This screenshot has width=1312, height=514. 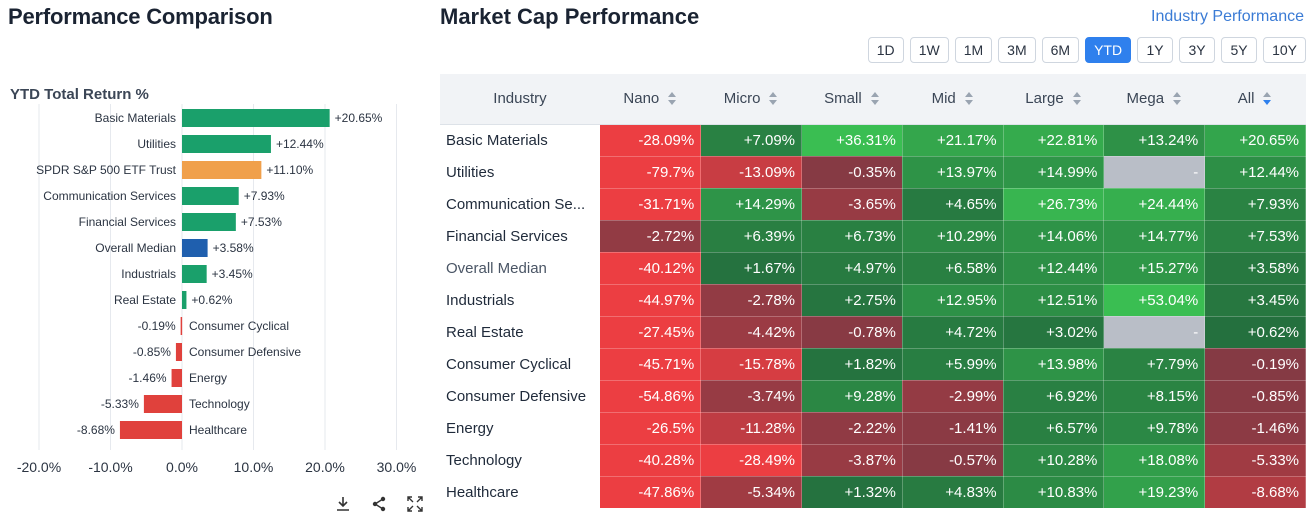 What do you see at coordinates (953, 172) in the screenshot?
I see `cell-mid: +13.97%` at bounding box center [953, 172].